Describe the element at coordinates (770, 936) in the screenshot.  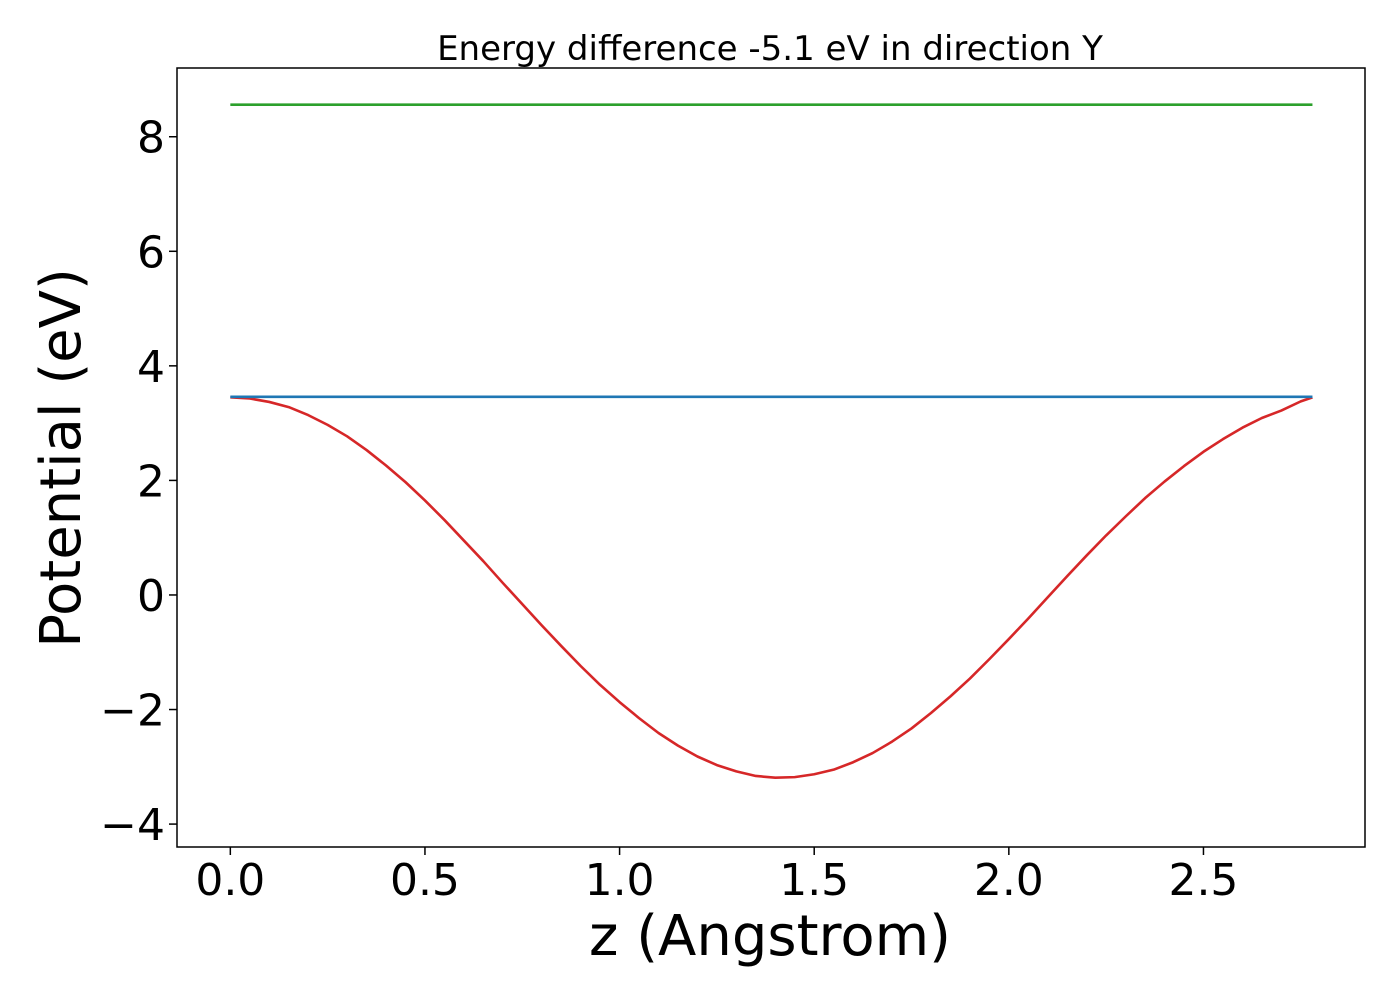
I see `x-axis-label: z (Angstrom)` at that location.